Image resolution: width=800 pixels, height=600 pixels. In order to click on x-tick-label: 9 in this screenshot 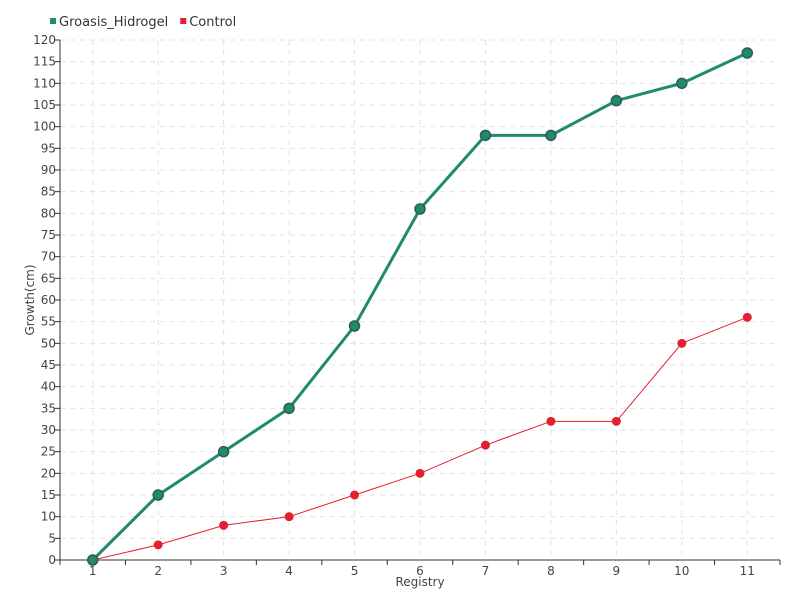, I will do `click(617, 571)`.